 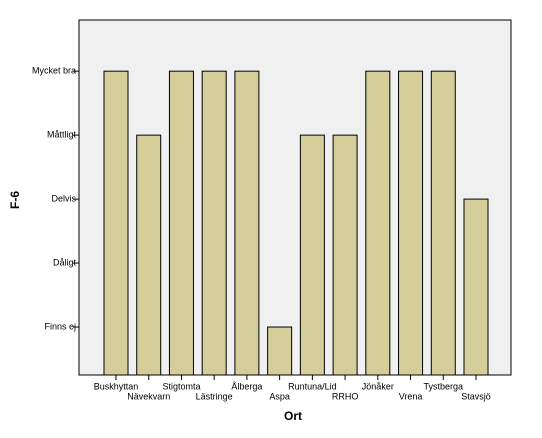 I want to click on y-tick-label: Mycket bra, so click(x=54, y=71).